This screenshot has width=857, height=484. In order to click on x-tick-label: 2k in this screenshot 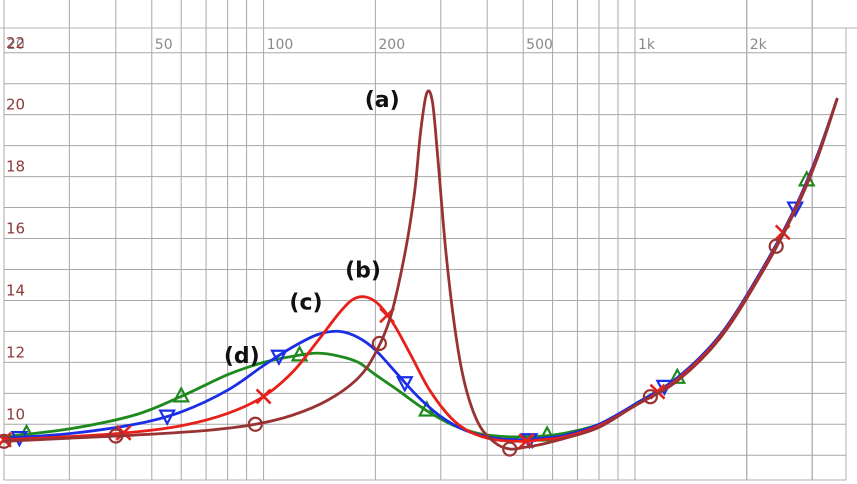, I will do `click(759, 45)`.